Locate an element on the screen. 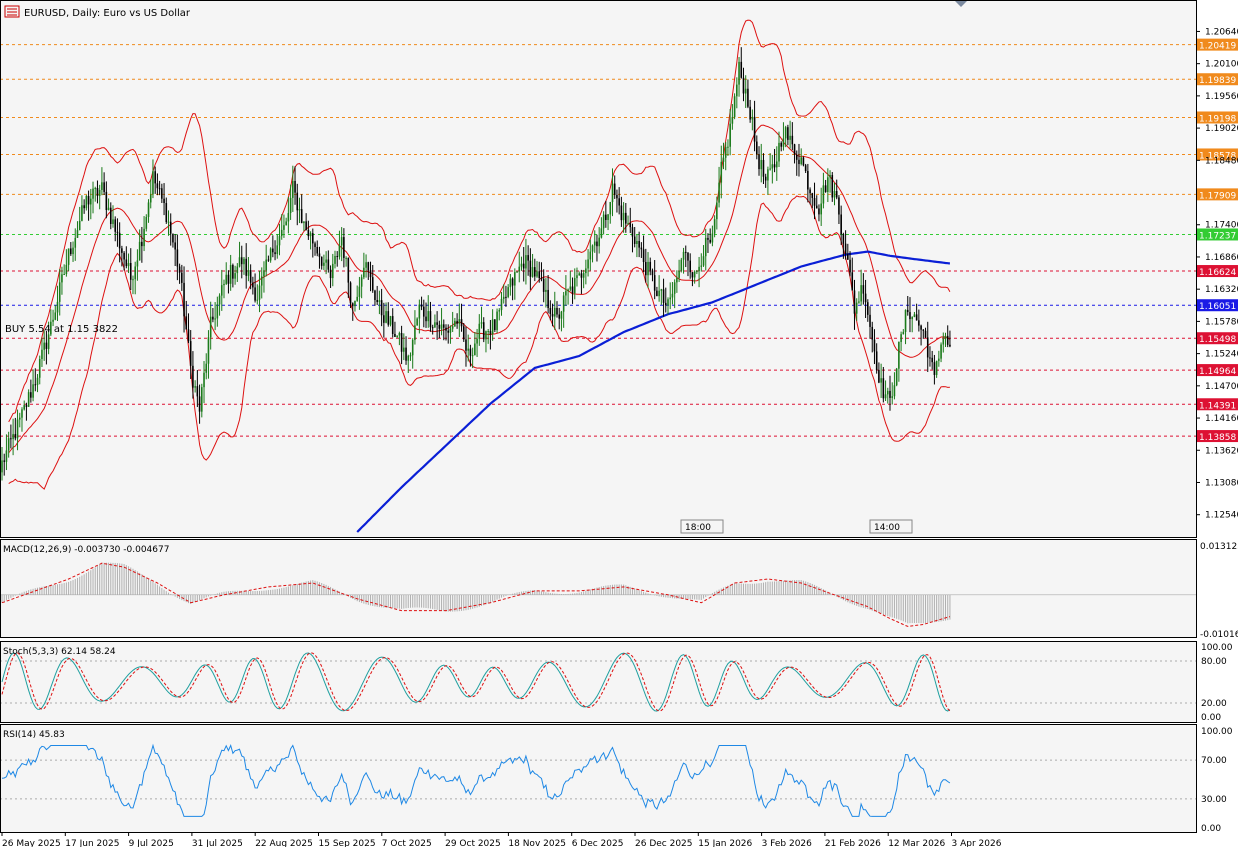  chart-shift-marker-icon is located at coordinates (961, 4).